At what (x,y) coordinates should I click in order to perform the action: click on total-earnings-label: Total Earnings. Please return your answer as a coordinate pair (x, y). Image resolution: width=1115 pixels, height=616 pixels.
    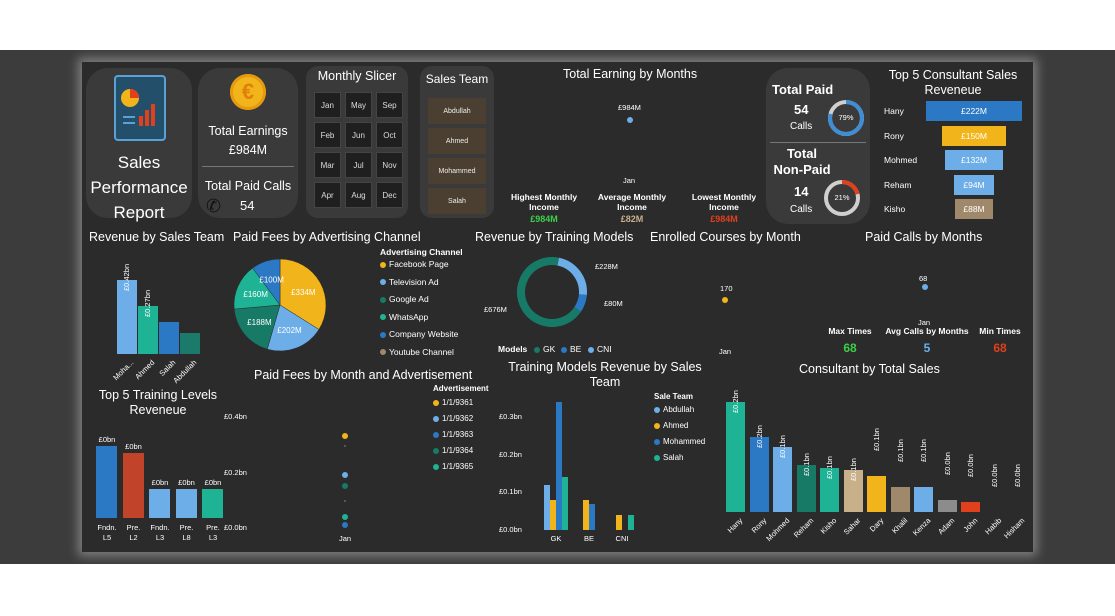
    Looking at the image, I should click on (248, 131).